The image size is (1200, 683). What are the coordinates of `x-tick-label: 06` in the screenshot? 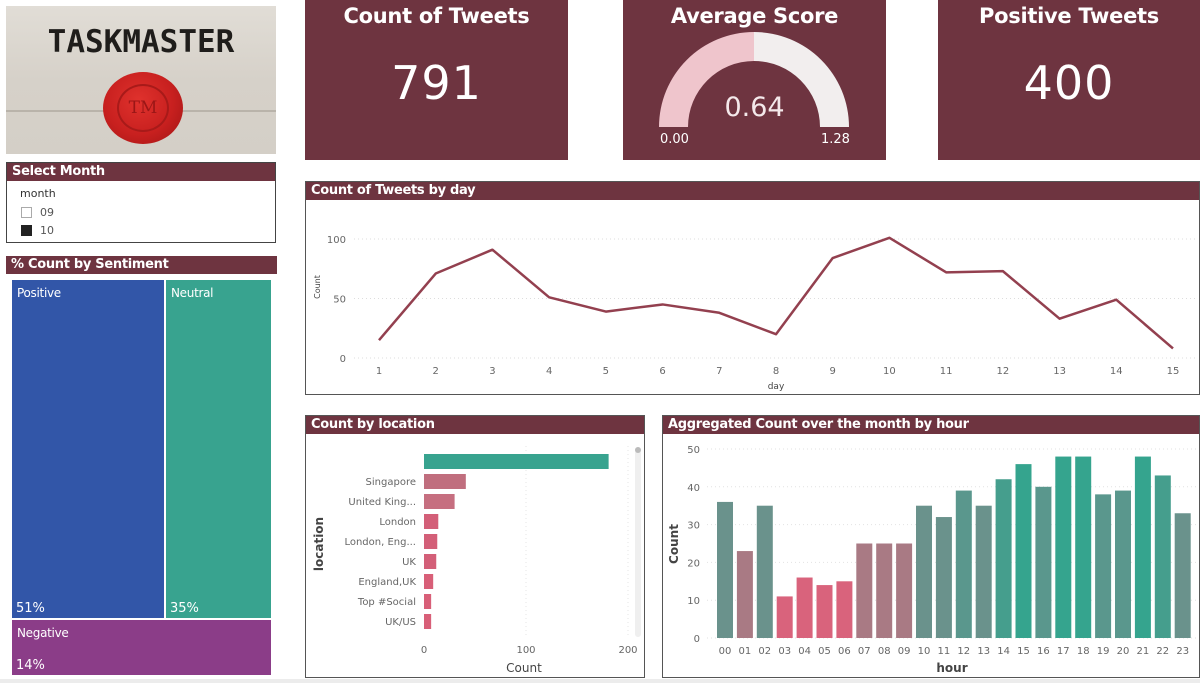 It's located at (844, 651).